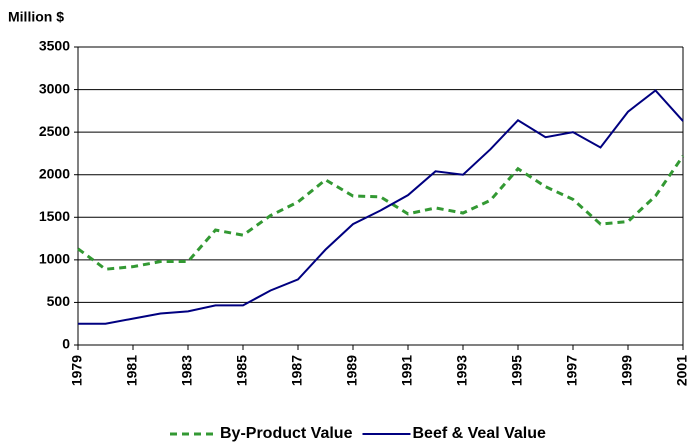 This screenshot has height=445, width=697. I want to click on x-tick-label: 1995, so click(517, 370).